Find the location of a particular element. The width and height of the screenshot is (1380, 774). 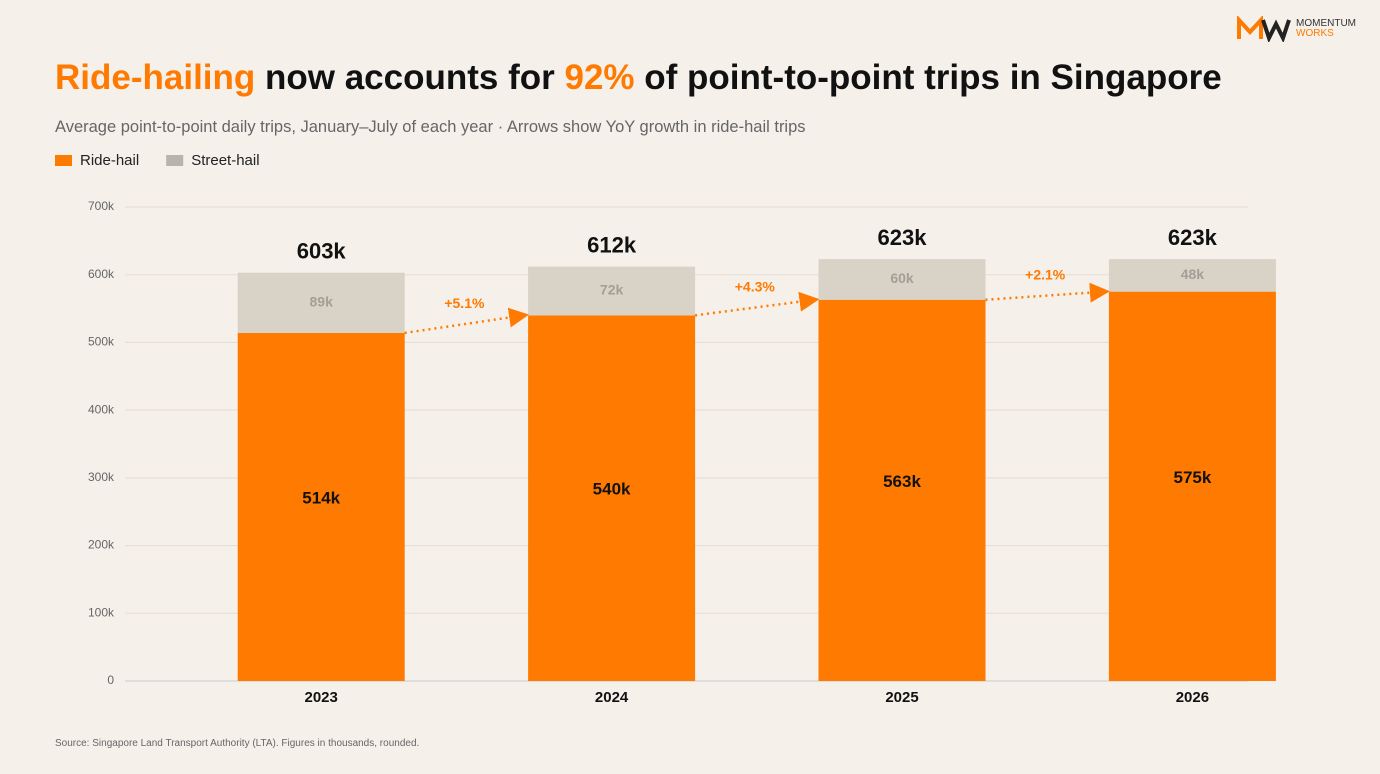

logo-icon is located at coordinates (1264, 29).